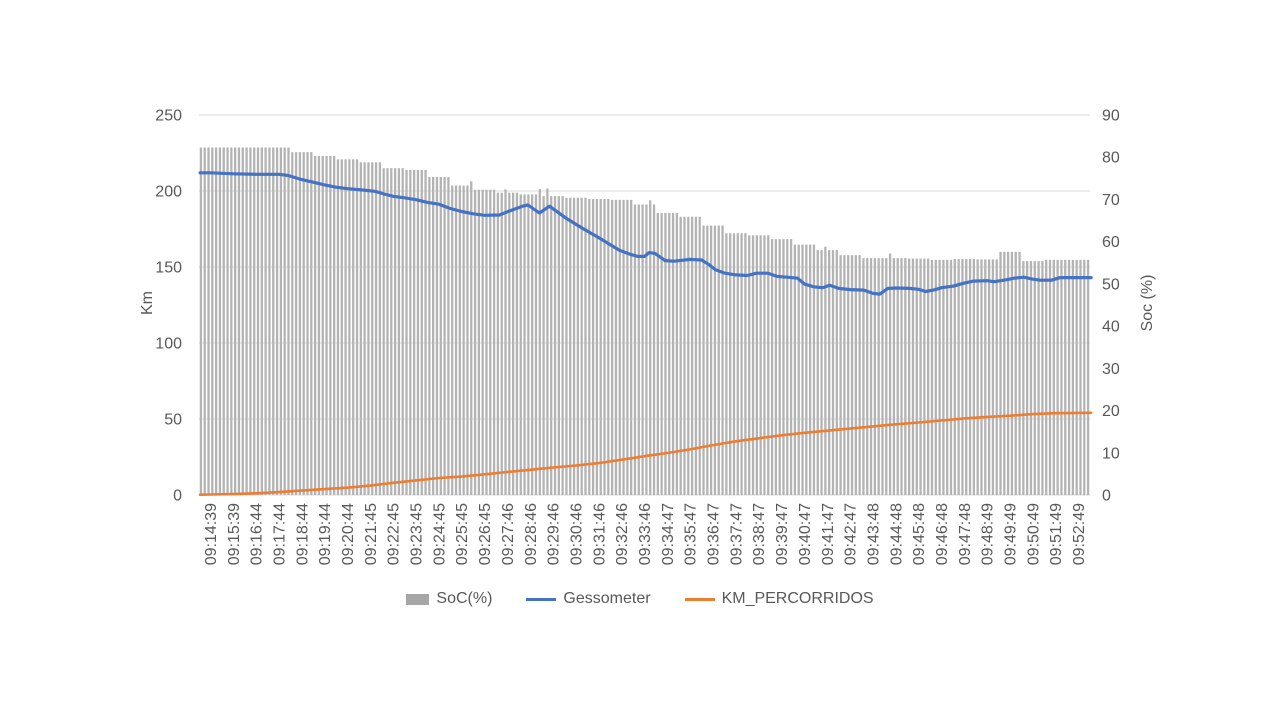 The image size is (1280, 720). I want to click on x-axis-tick: 09:18:44, so click(302, 534).